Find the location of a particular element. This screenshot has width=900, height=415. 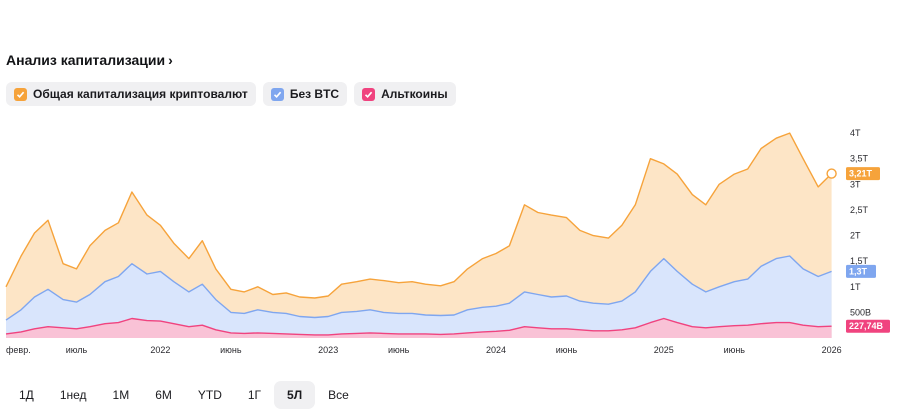

x-tick-label: 2023 is located at coordinates (328, 350).